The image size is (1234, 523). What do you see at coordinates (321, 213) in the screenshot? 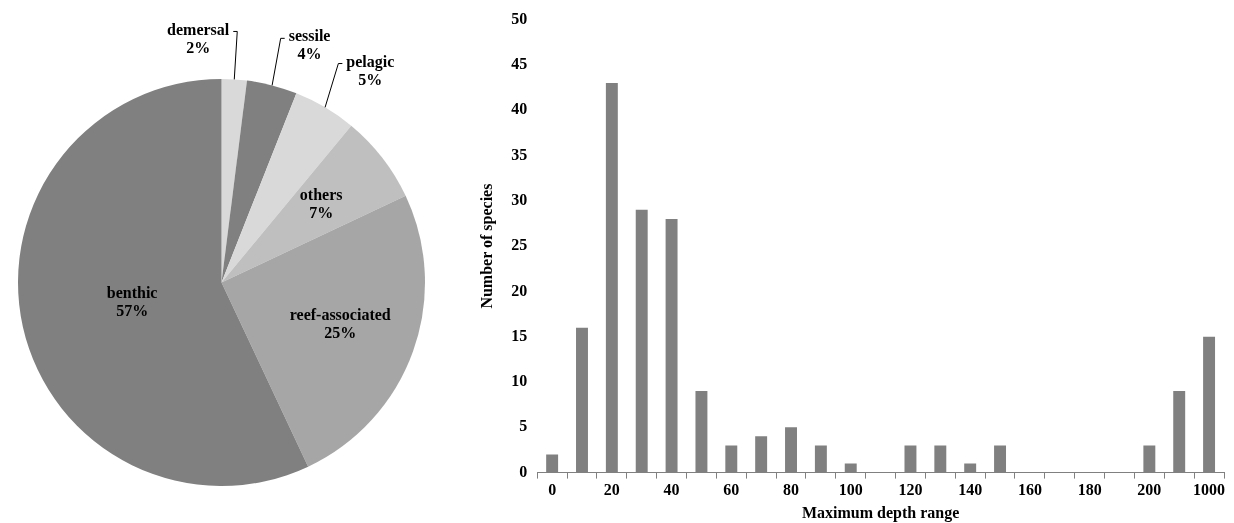
I see `data-label: 7%` at bounding box center [321, 213].